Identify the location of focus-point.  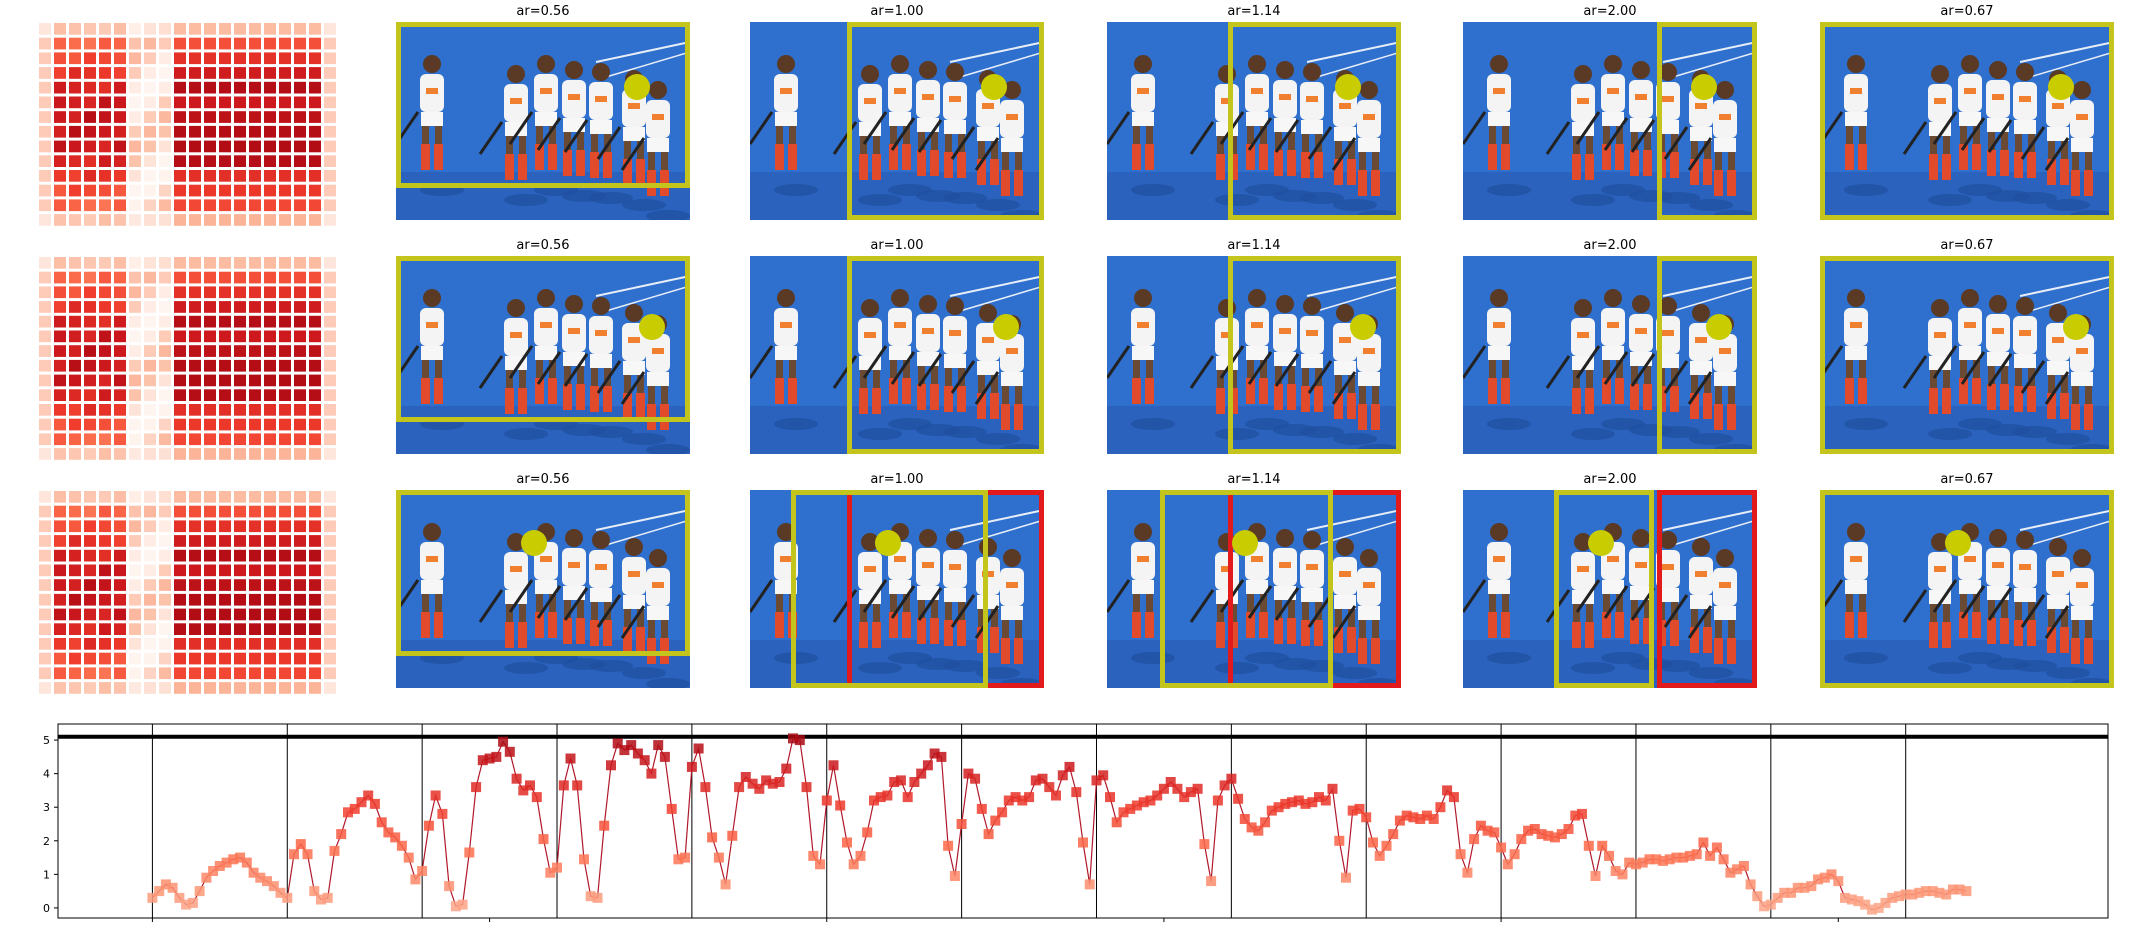
(2061, 87).